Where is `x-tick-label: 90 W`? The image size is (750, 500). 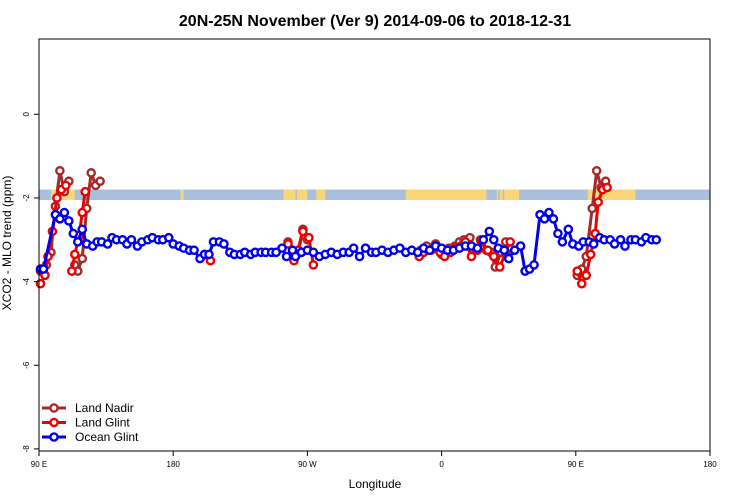
x-tick-label: 90 W is located at coordinates (307, 464).